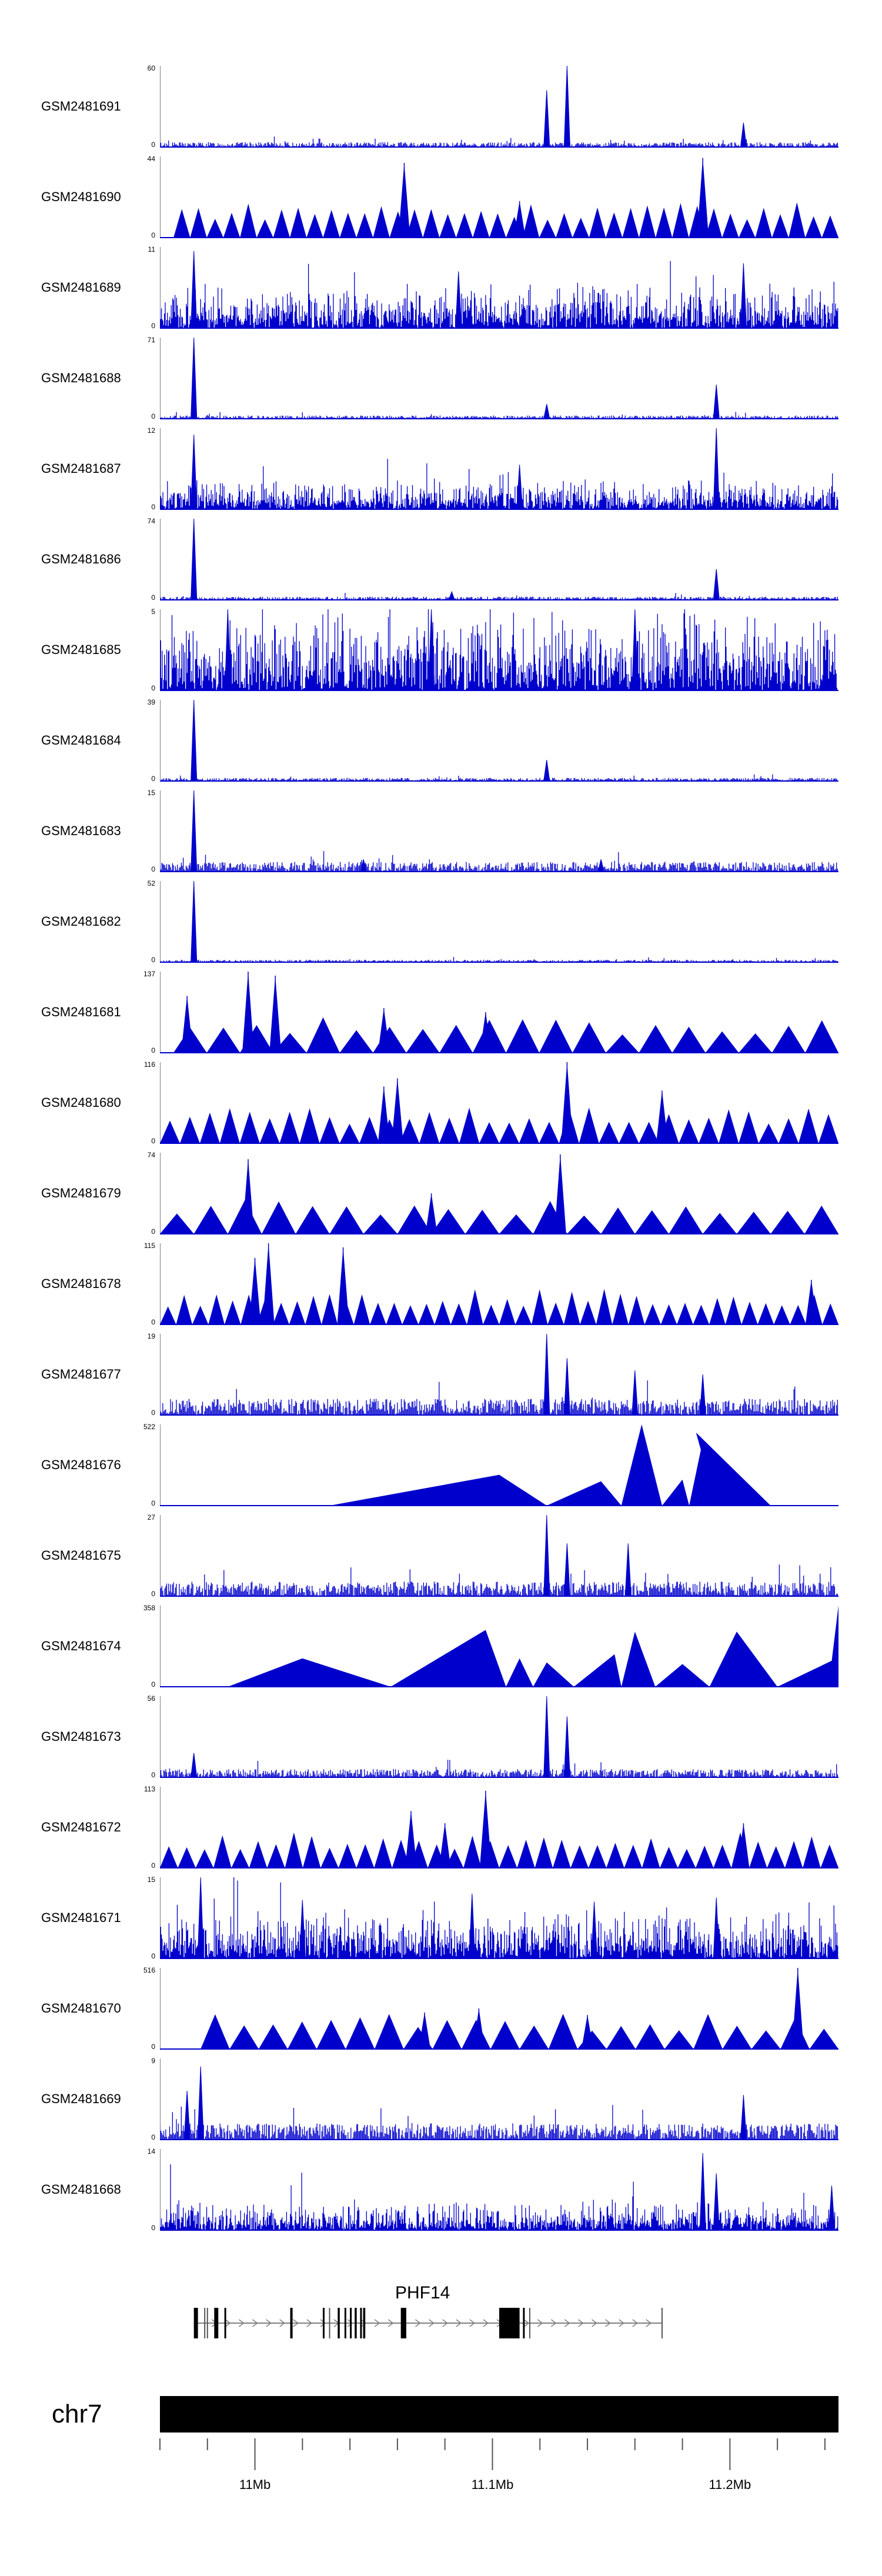  What do you see at coordinates (441, 1650) in the screenshot?
I see `track-GSM2481674: GSM2481674 358 0` at bounding box center [441, 1650].